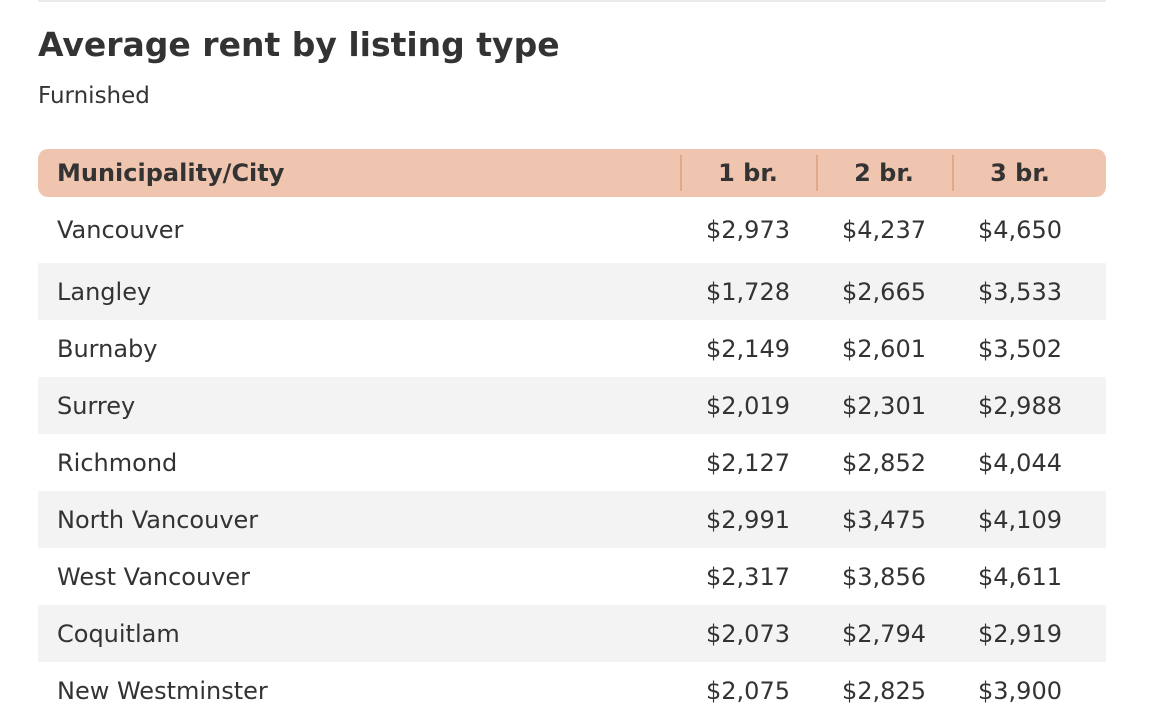 The height and width of the screenshot is (719, 1157). I want to click on column-header-3br: 3 br., so click(1029, 173).